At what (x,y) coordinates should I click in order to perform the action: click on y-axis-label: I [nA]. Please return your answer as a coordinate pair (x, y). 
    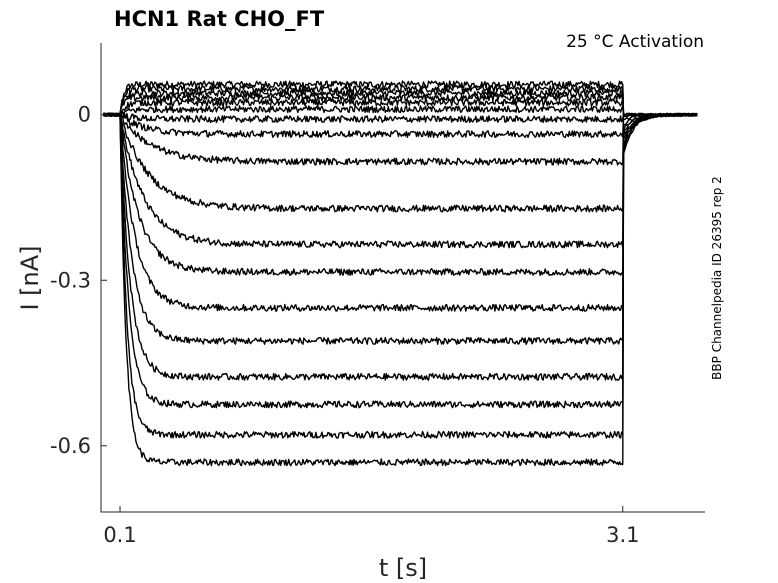
    Looking at the image, I should click on (30, 277).